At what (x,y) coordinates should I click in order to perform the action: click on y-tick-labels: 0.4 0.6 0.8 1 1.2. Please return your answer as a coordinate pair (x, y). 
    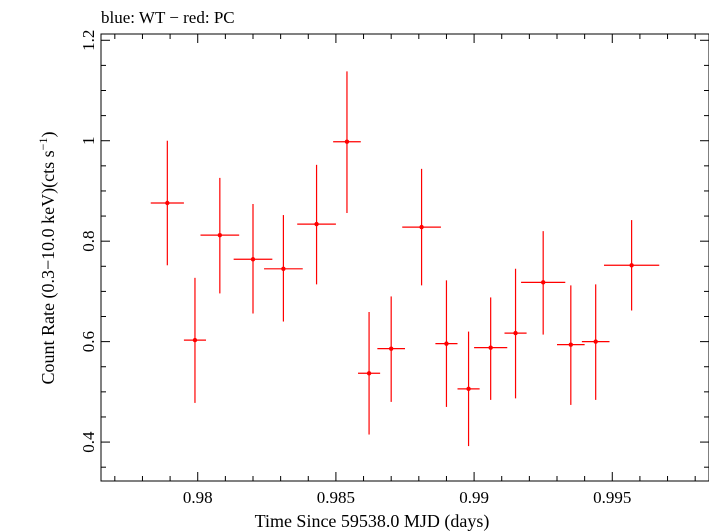
    Looking at the image, I should click on (88, 241).